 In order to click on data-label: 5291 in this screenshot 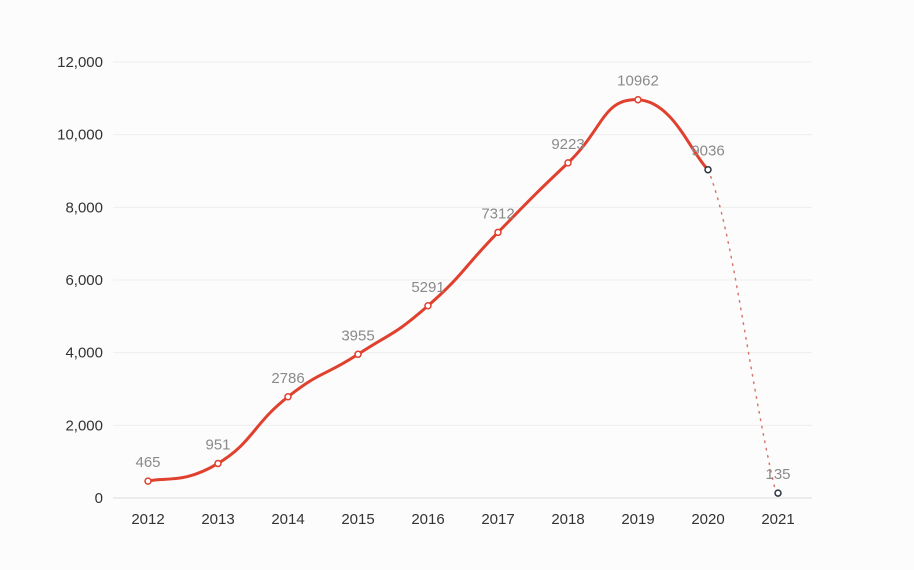, I will do `click(427, 287)`.